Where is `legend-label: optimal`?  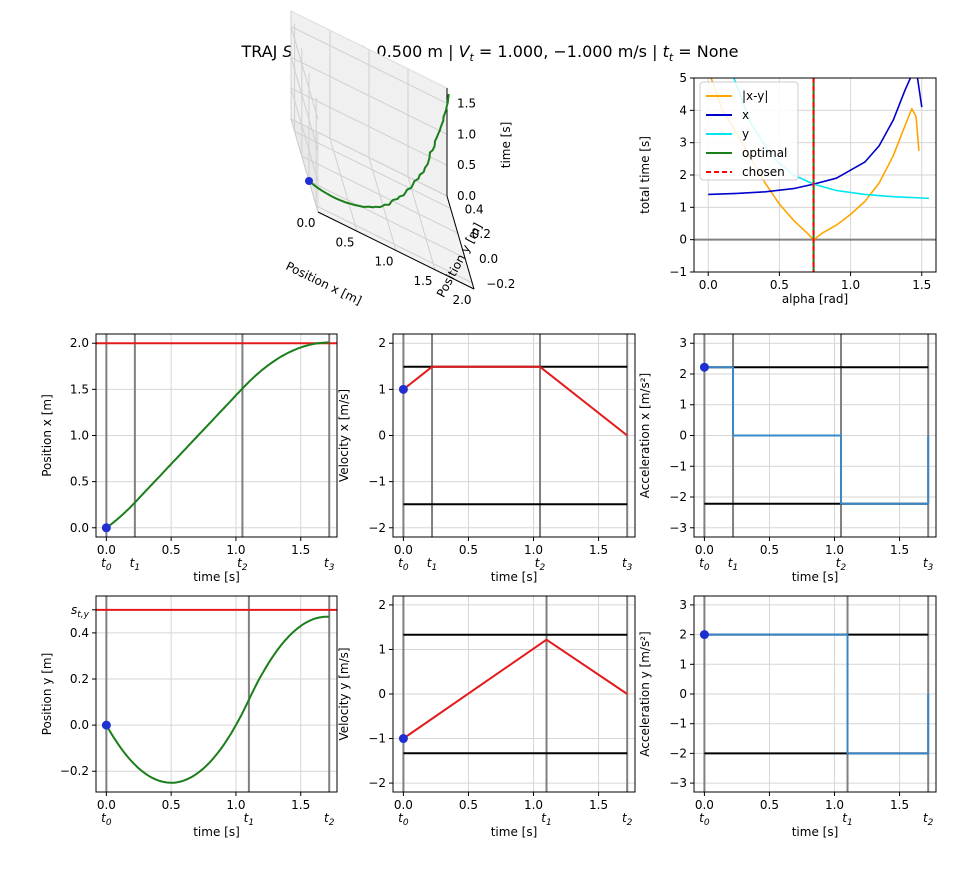 legend-label: optimal is located at coordinates (764, 153).